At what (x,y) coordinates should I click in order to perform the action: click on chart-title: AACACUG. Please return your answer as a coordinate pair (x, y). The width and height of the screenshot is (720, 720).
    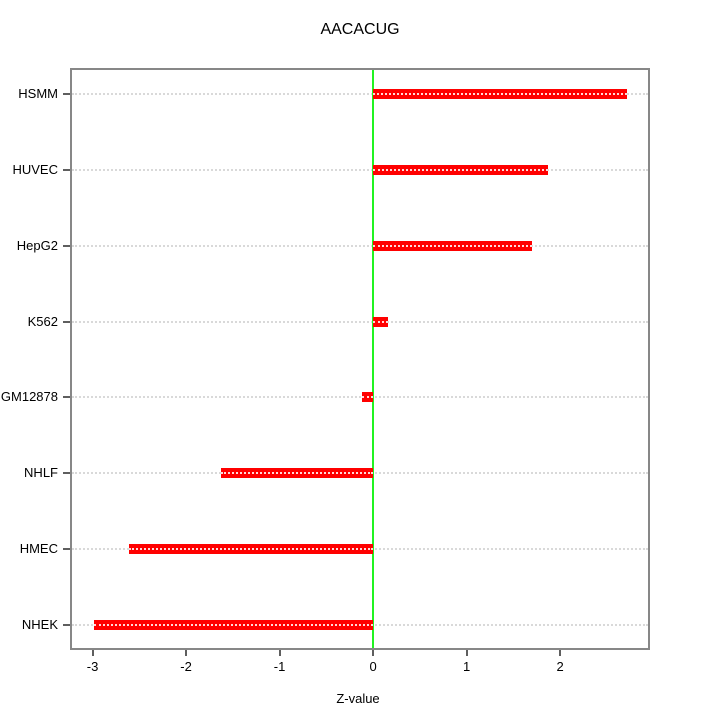
    Looking at the image, I should click on (360, 29).